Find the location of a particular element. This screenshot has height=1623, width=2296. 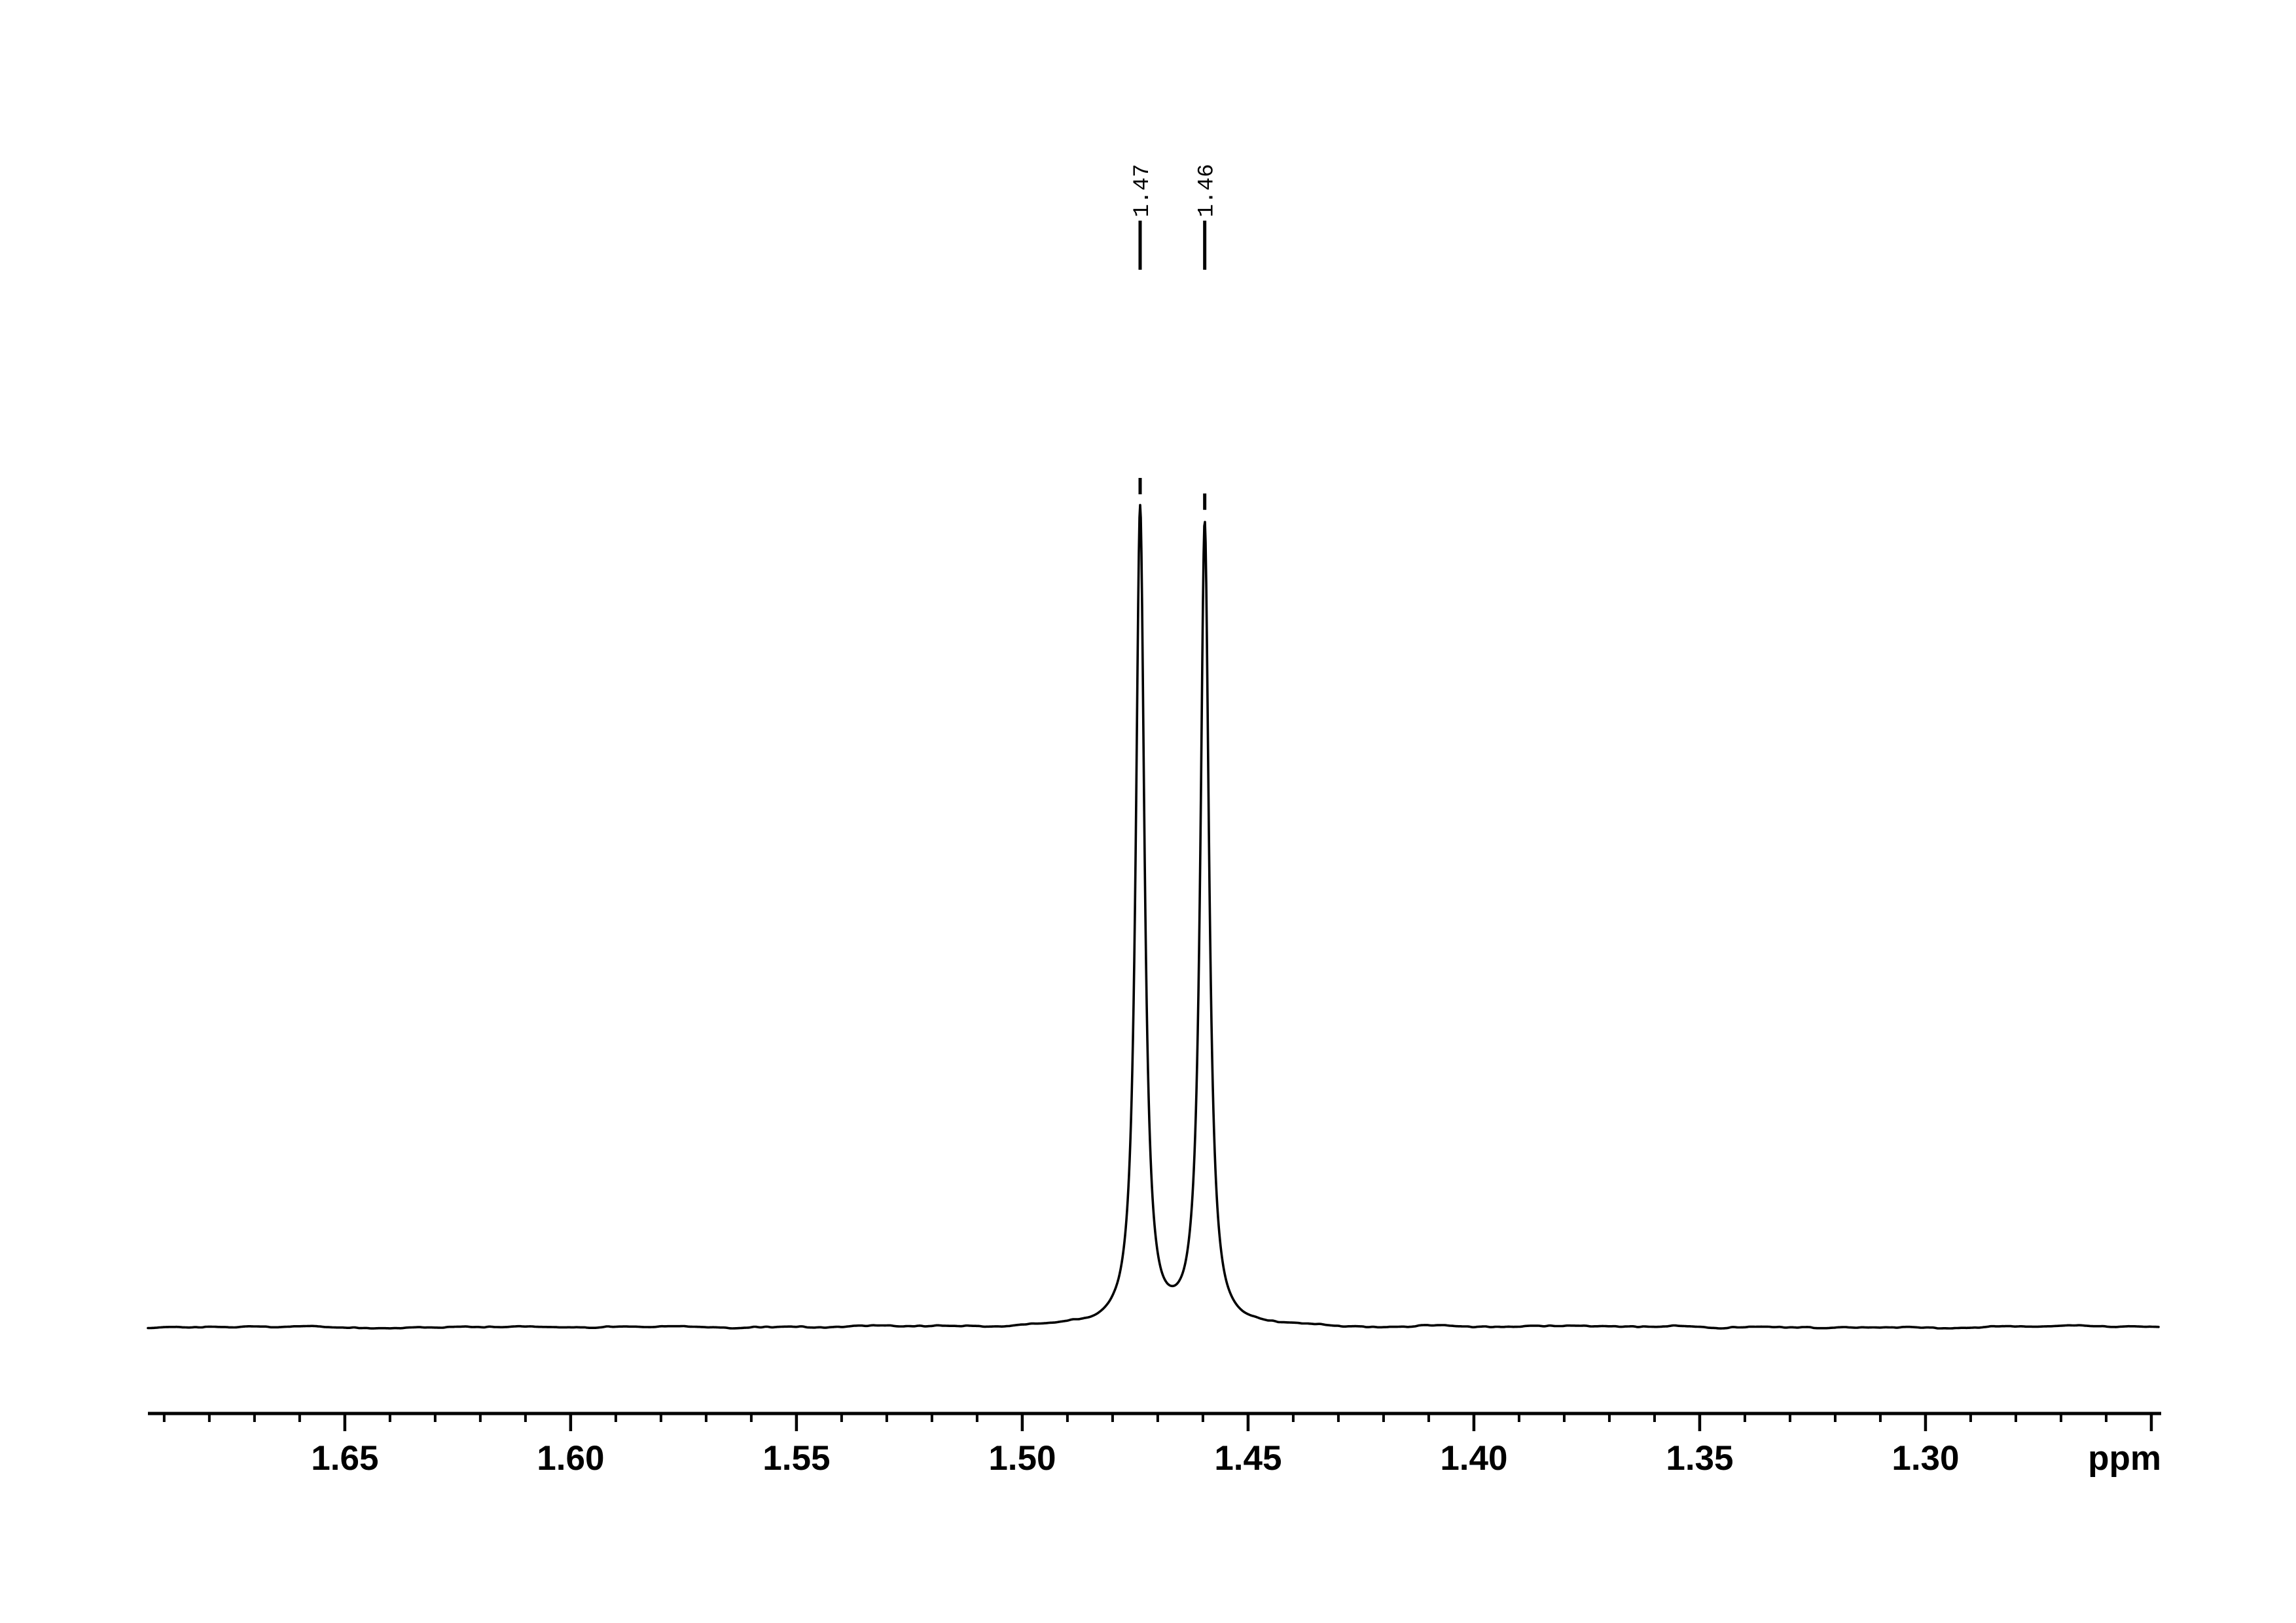

axis-tick-label: 1.60 is located at coordinates (570, 1458).